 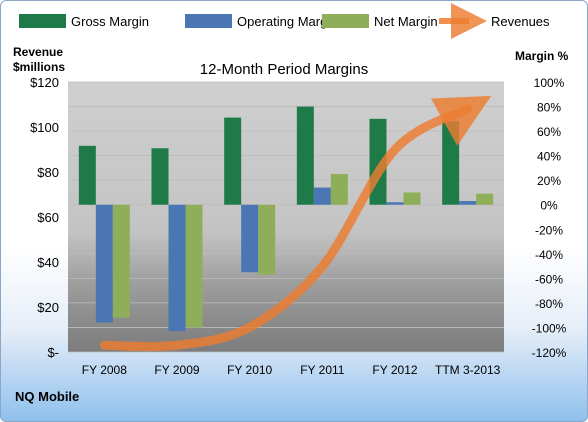 What do you see at coordinates (520, 21) in the screenshot?
I see `legend-label: Revenues` at bounding box center [520, 21].